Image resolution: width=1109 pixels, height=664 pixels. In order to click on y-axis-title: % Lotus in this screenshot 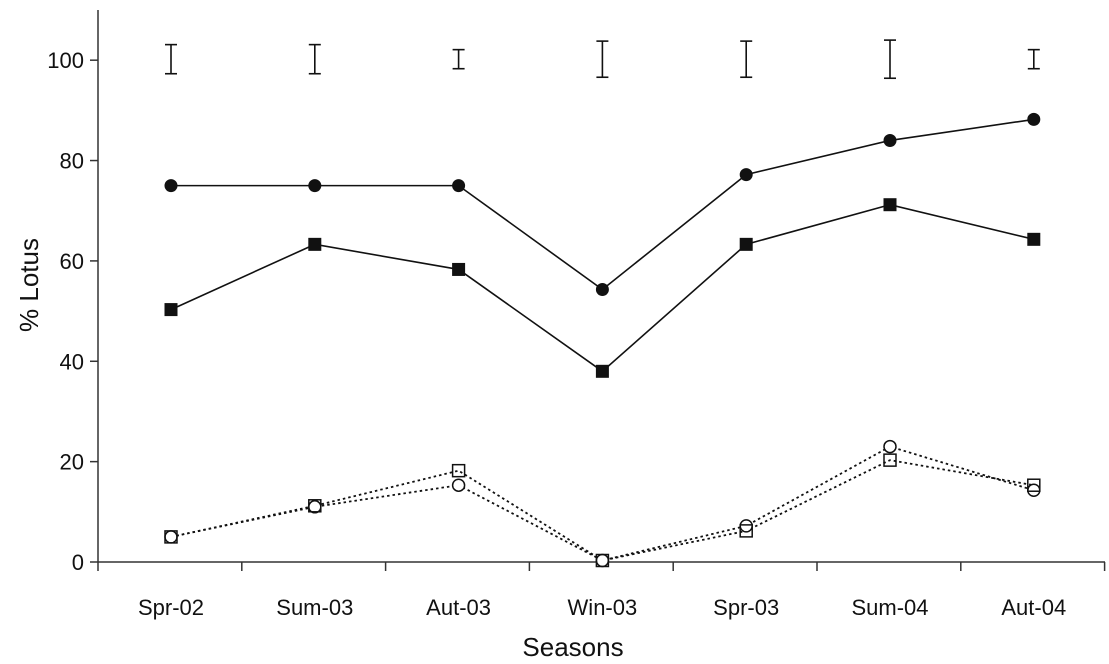, I will do `click(29, 285)`.